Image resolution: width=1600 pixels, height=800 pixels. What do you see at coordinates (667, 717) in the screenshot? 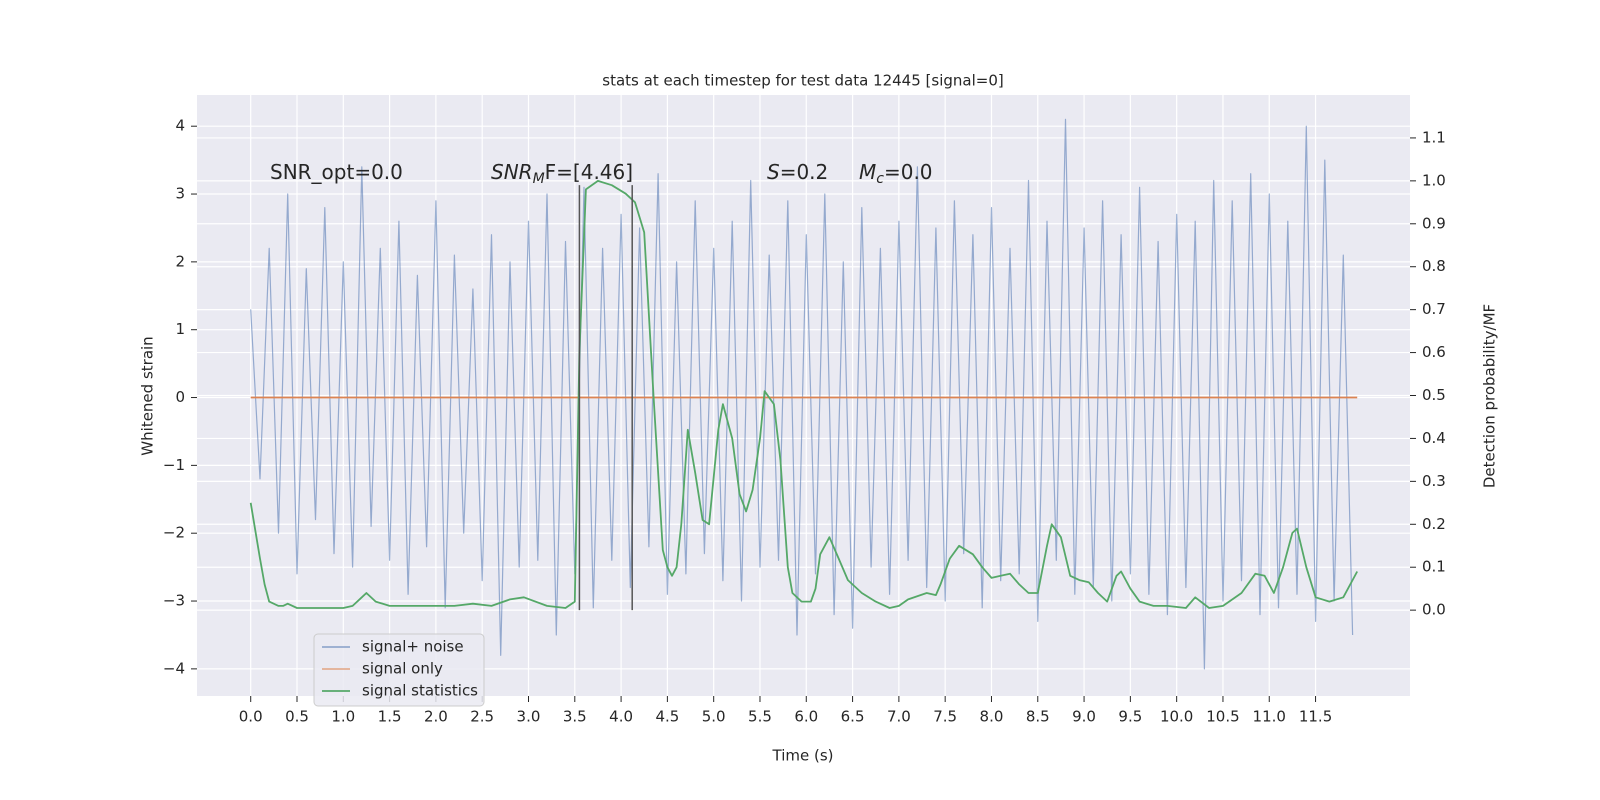
I see `x-tick-label: 4.5` at bounding box center [667, 717].